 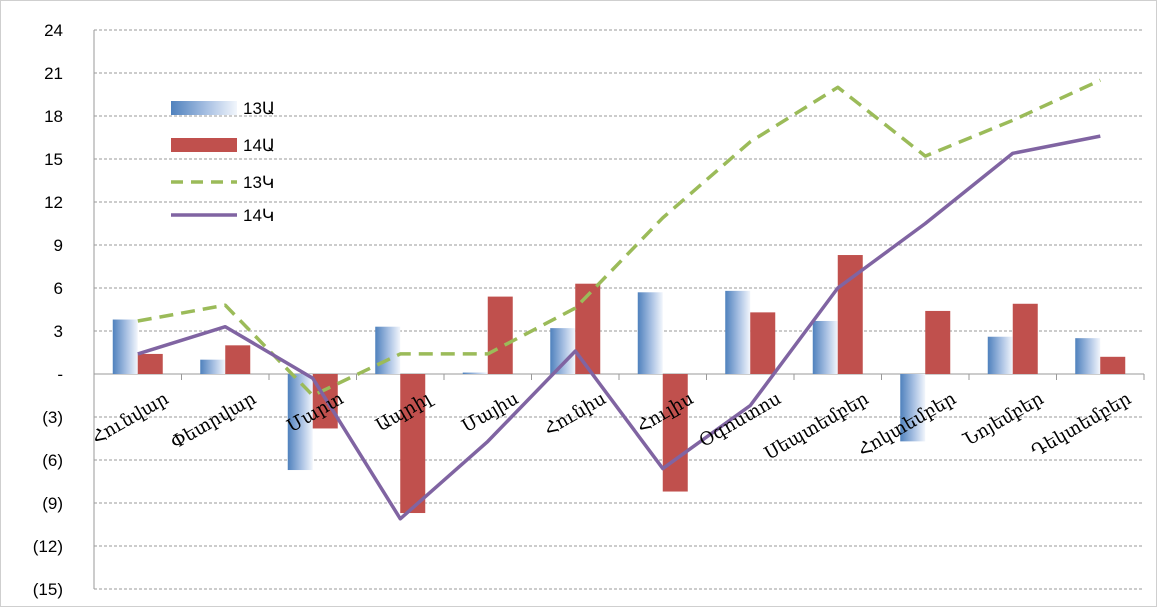 What do you see at coordinates (58, 245) in the screenshot?
I see `y-tick-label: 9` at bounding box center [58, 245].